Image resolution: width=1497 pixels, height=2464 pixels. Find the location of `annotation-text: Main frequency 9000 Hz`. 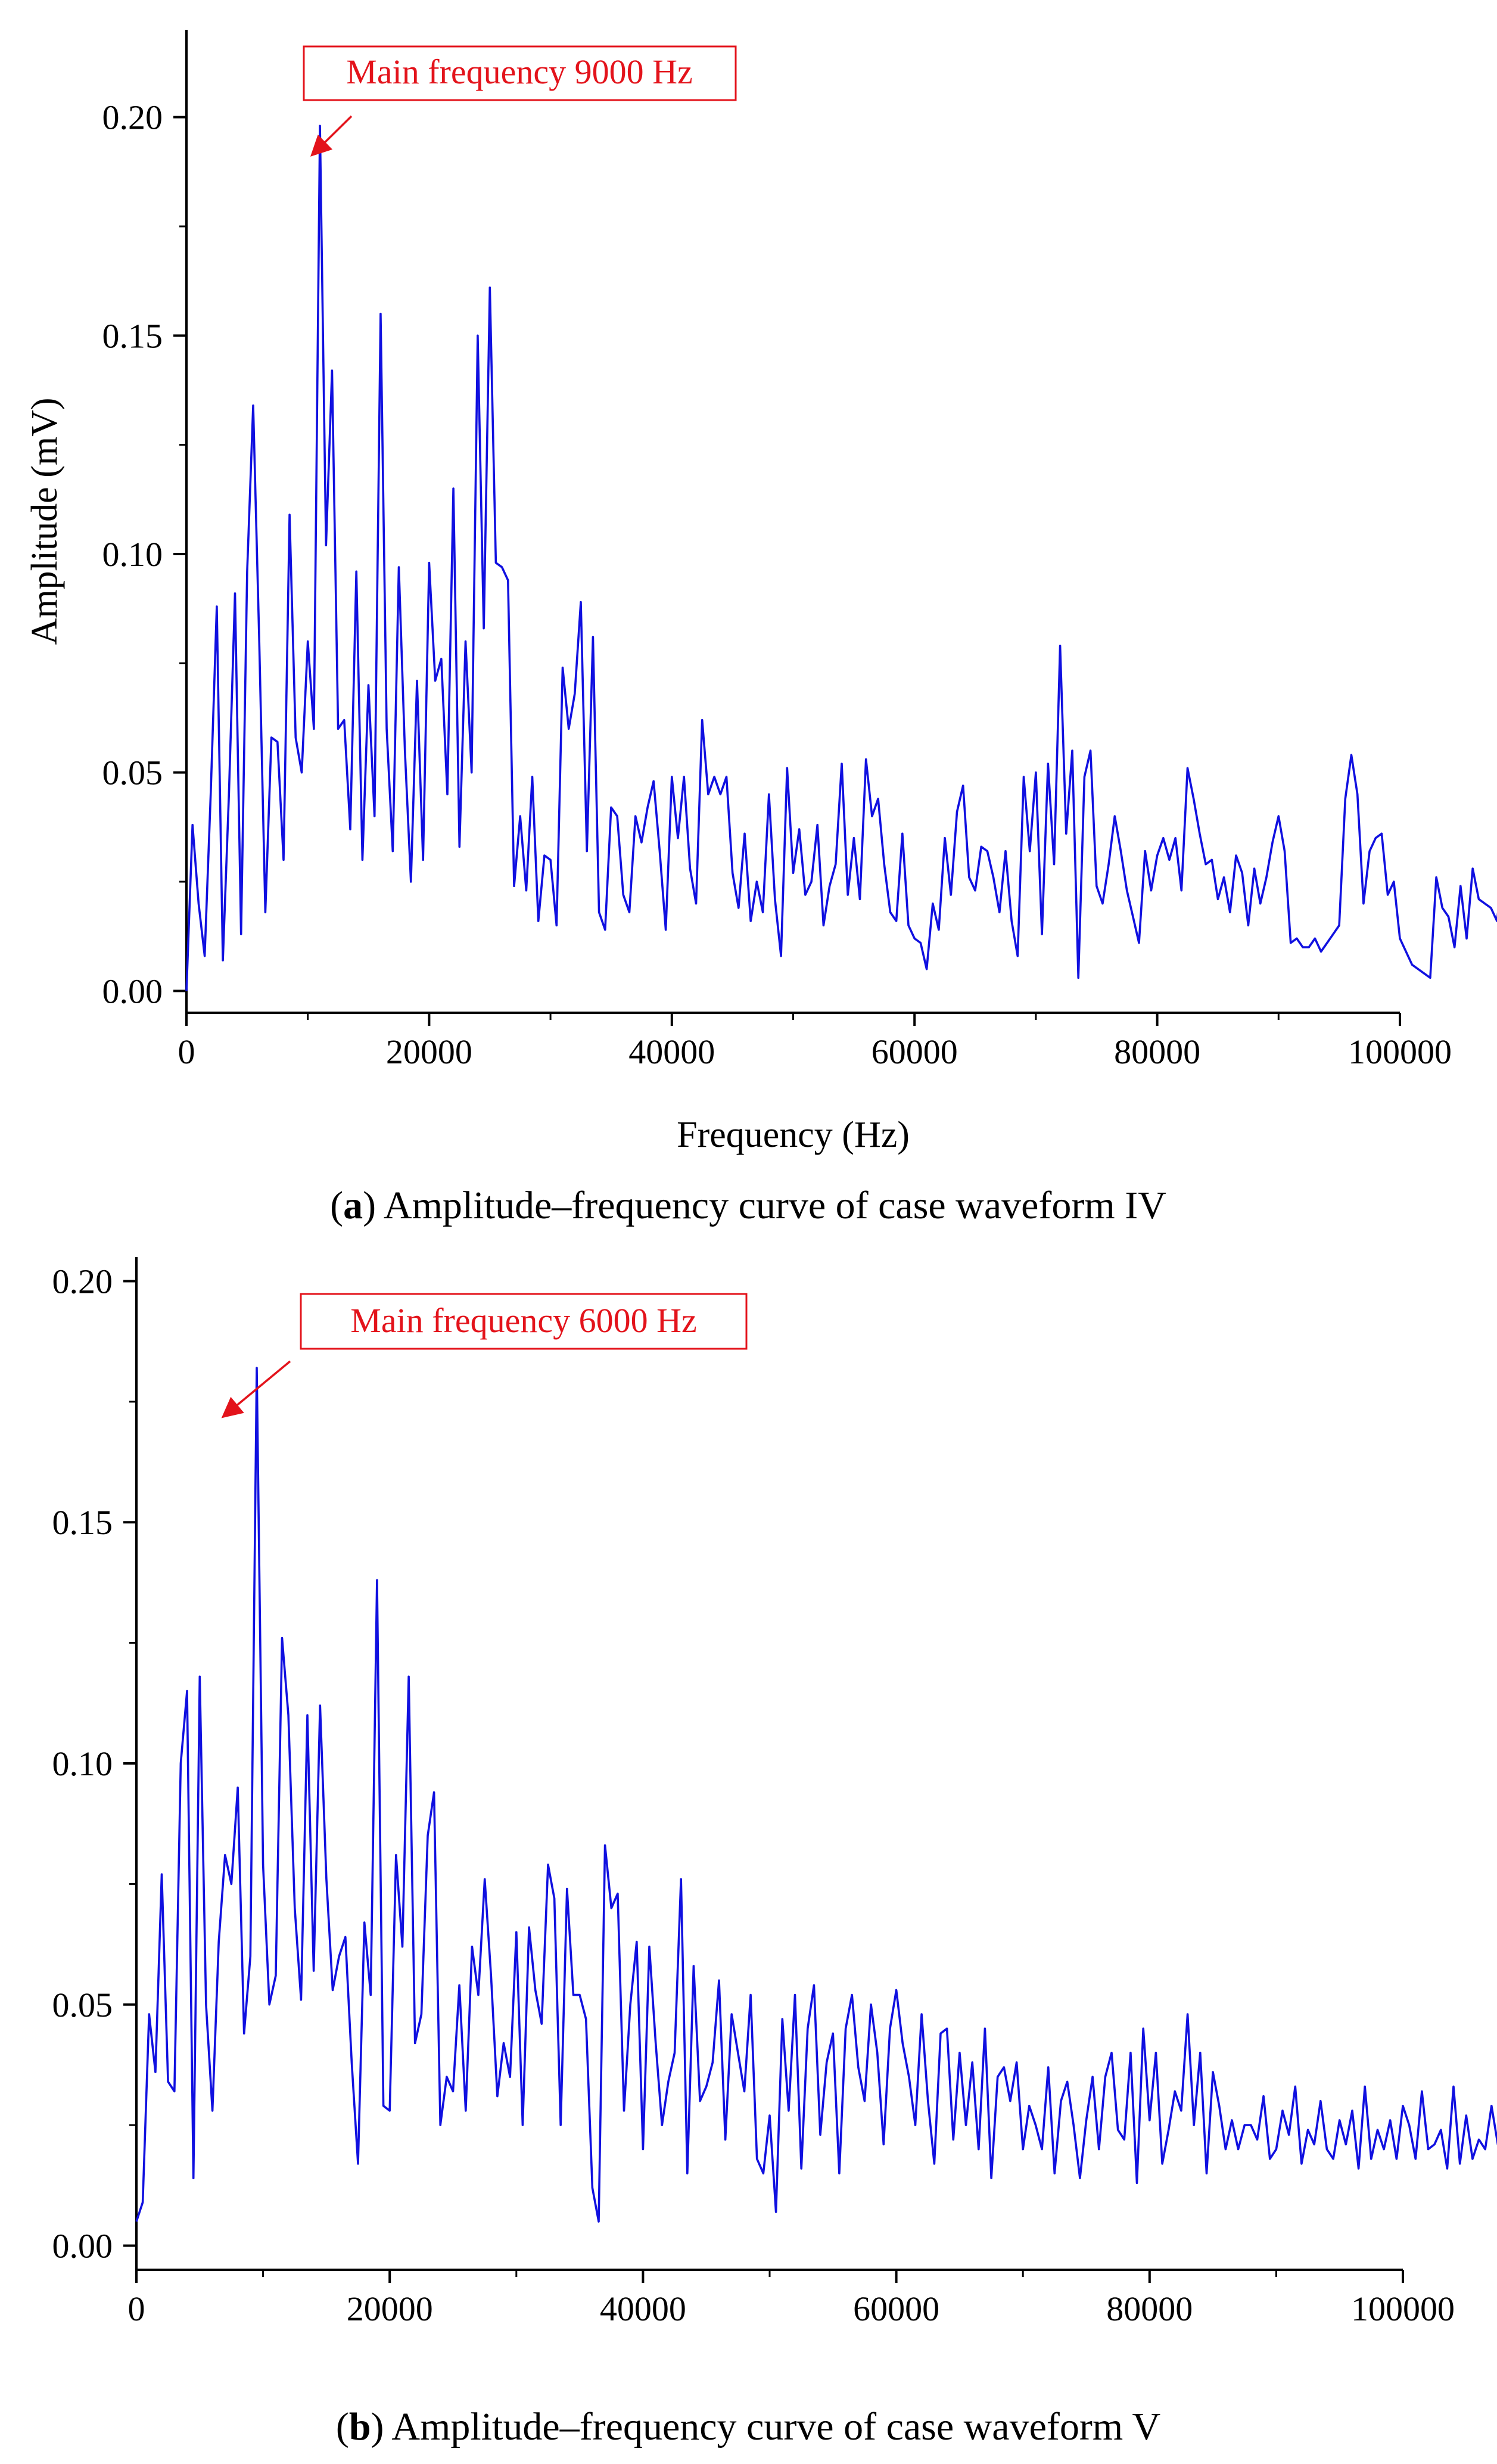

annotation-text: Main frequency 9000 Hz is located at coordinates (519, 71).